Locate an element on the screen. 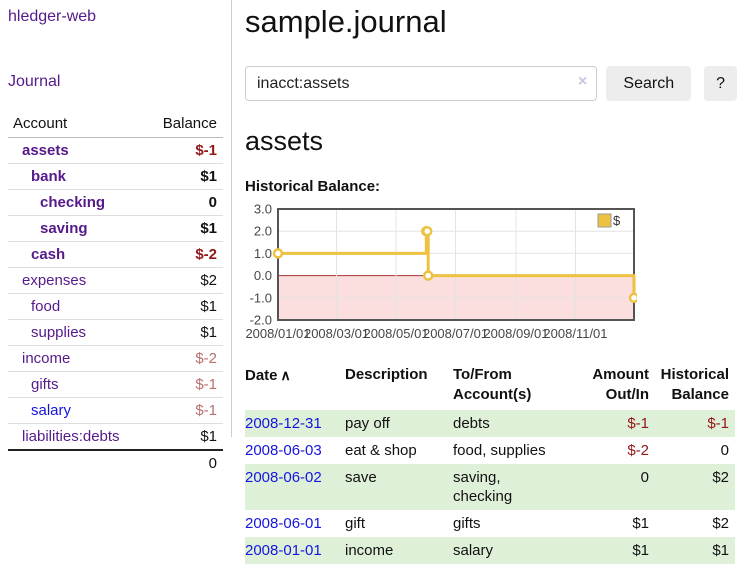  account-link: saving is located at coordinates (64, 228).